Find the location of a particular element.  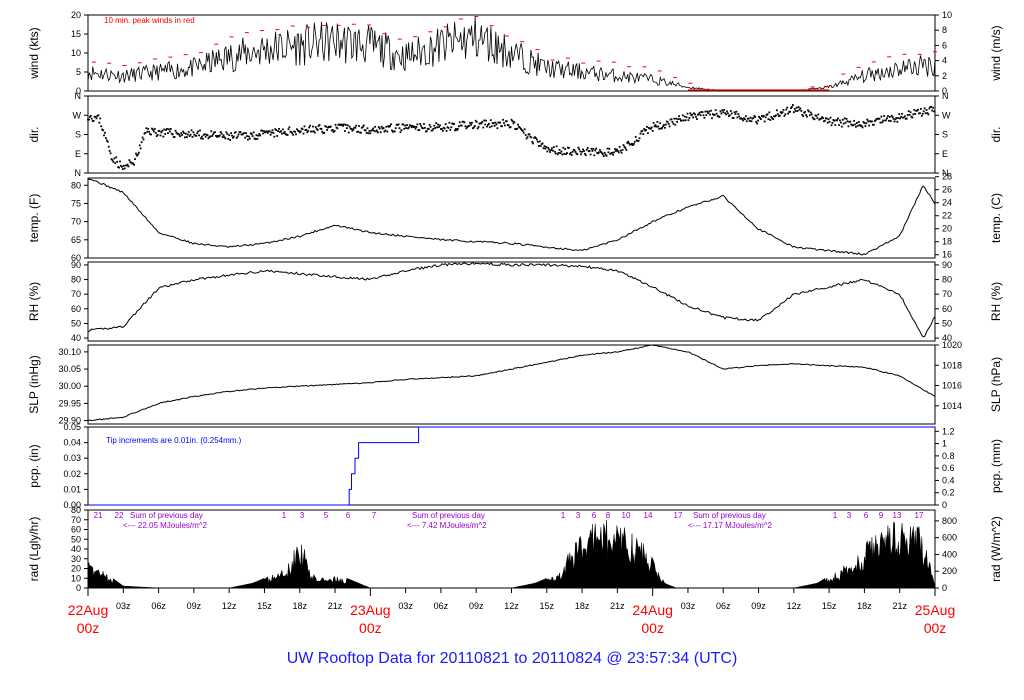

slp-right-tick-label: 1016 is located at coordinates (952, 386).